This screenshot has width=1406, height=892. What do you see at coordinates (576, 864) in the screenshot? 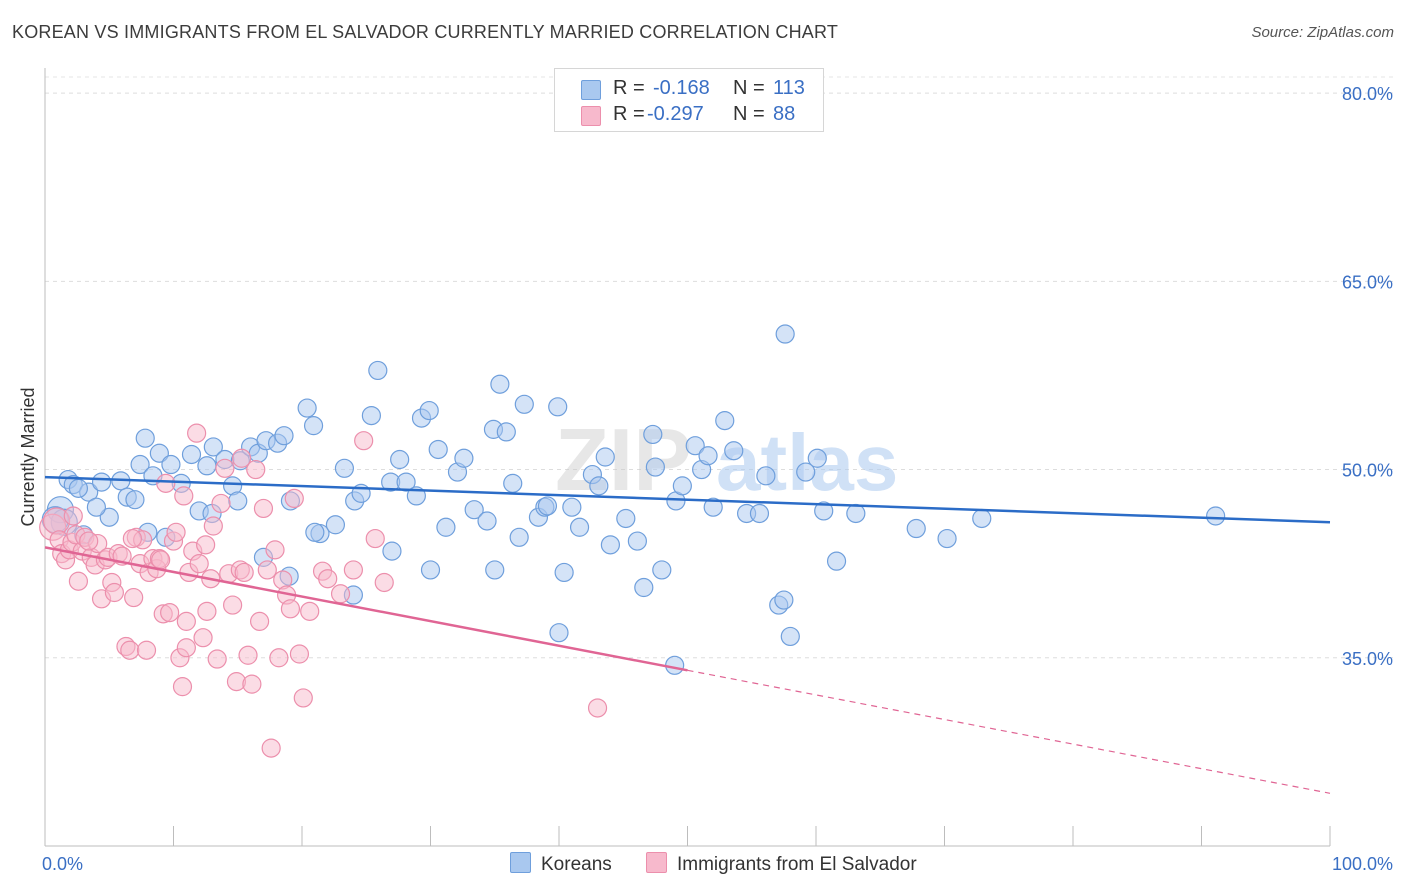
I see `koreans-legend-label: Koreans` at bounding box center [576, 864].